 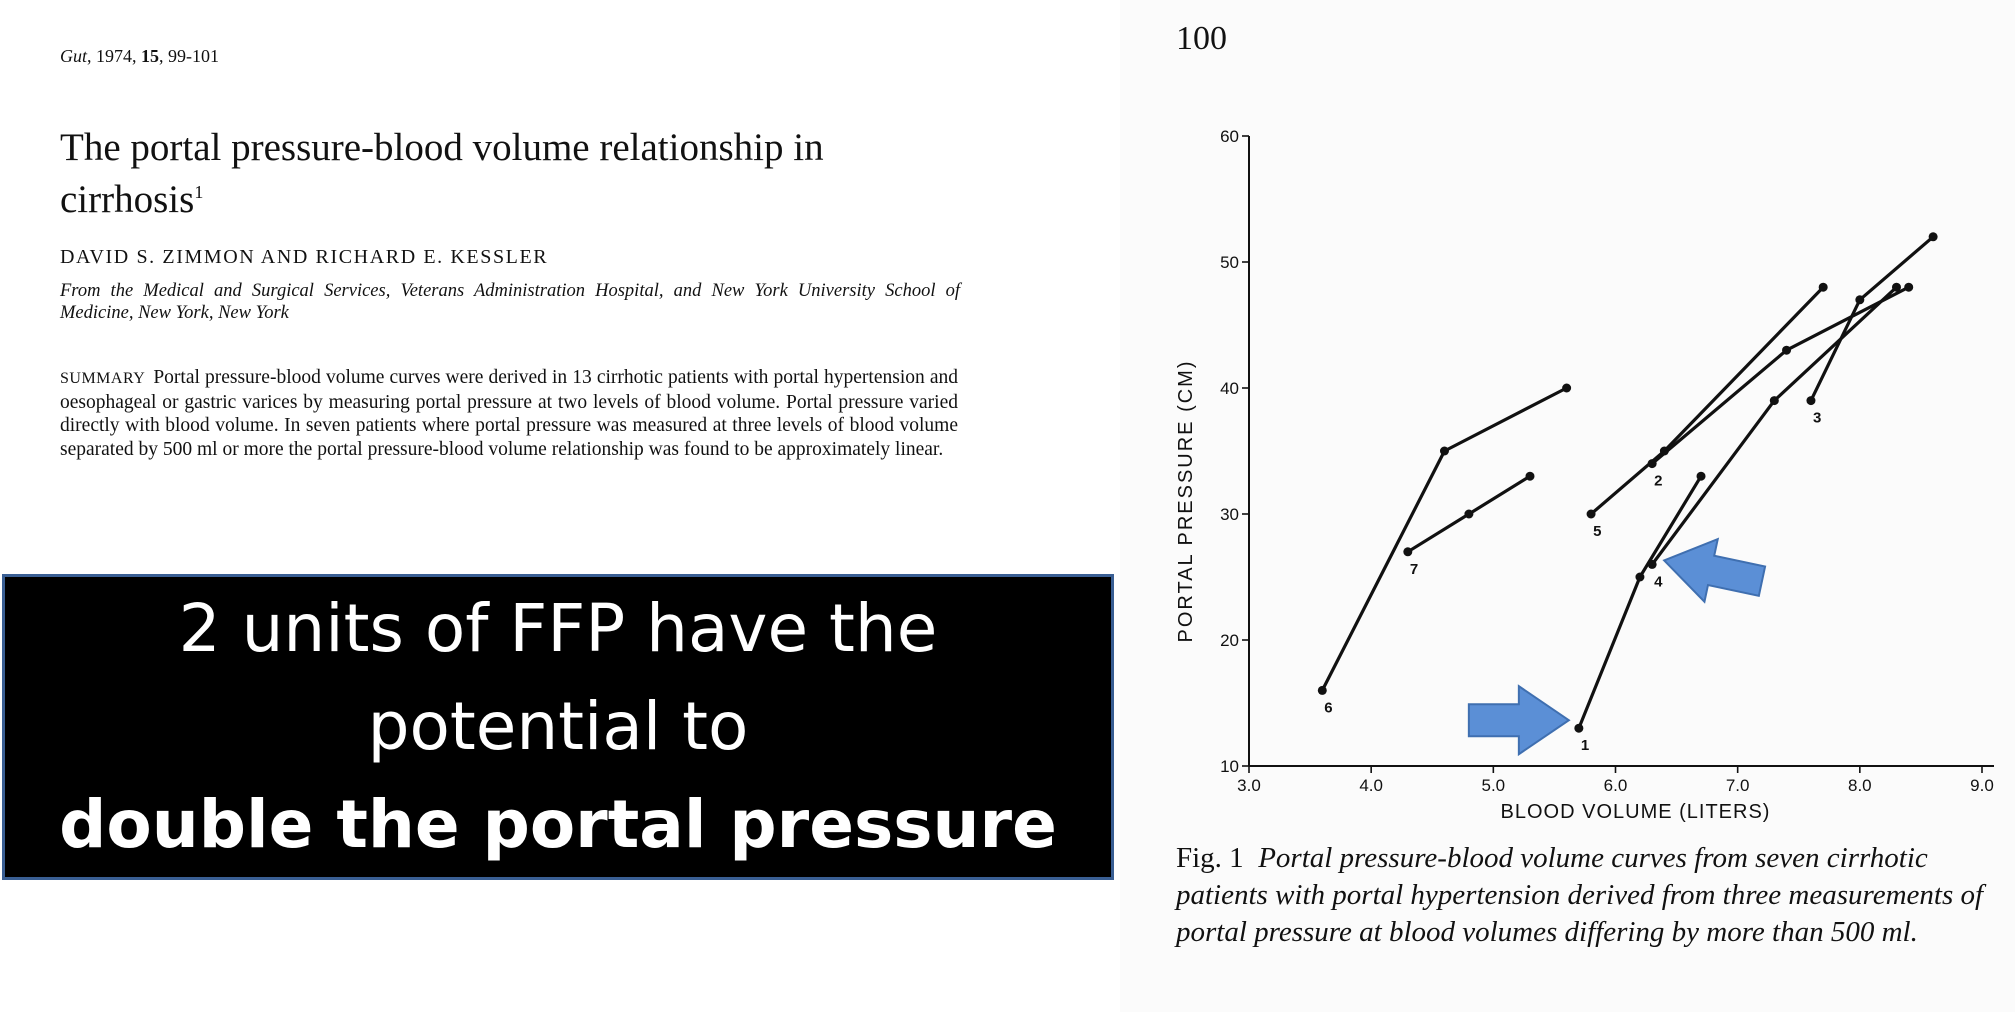 I want to click on series-label: 4, so click(x=1658, y=581).